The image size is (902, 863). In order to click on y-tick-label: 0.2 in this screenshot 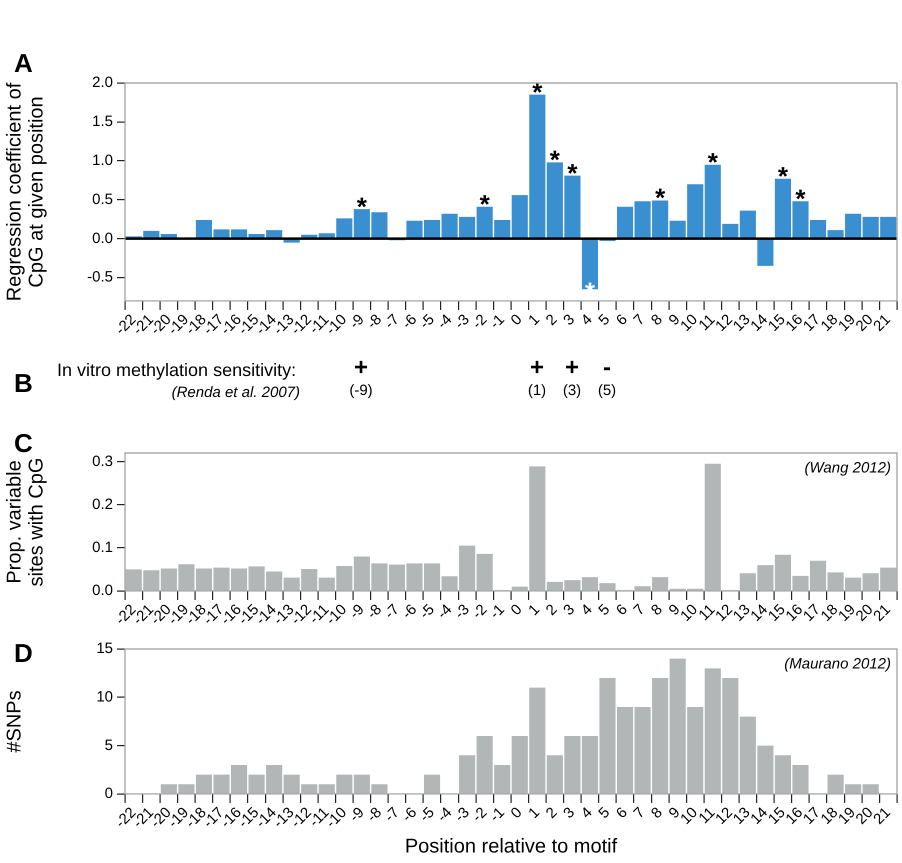, I will do `click(102, 504)`.